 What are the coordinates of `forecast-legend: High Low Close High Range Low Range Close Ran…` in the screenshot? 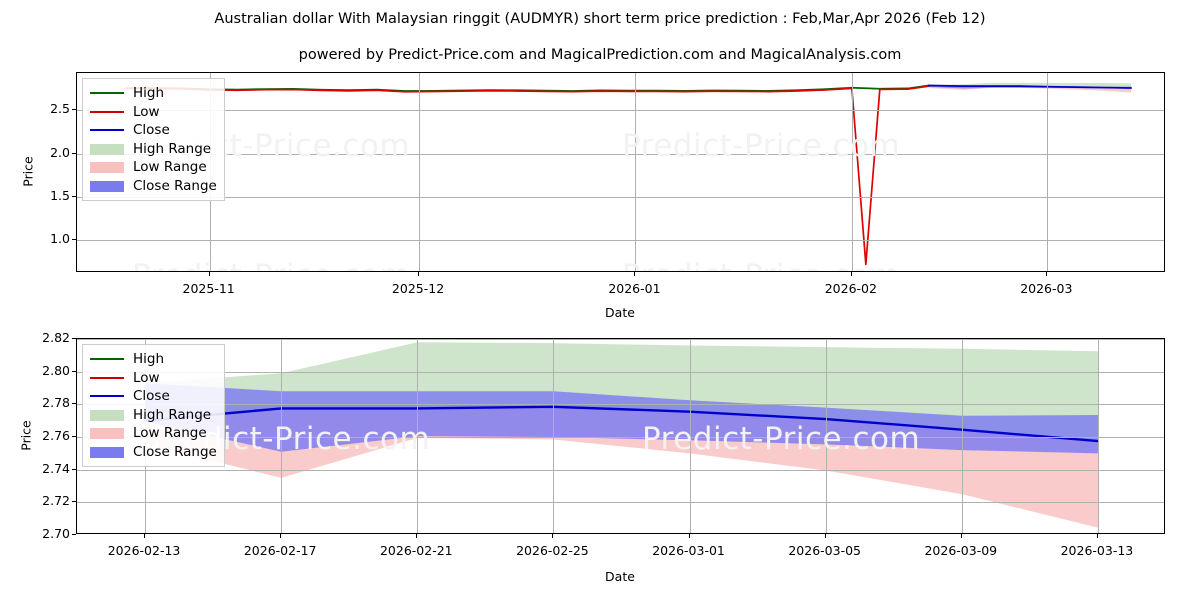 It's located at (153, 405).